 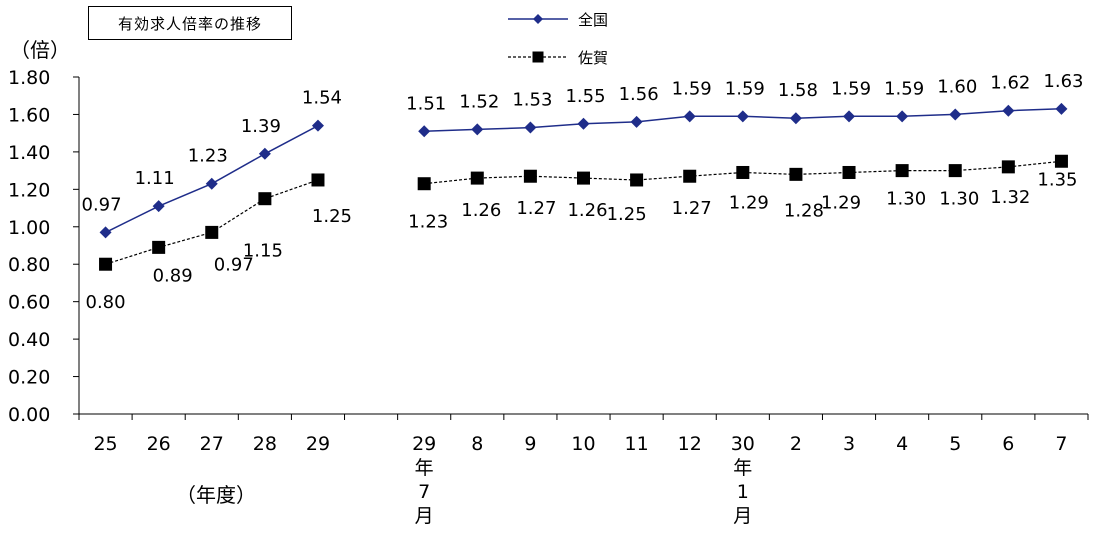 What do you see at coordinates (263, 251) in the screenshot?
I see `data-label: 1.15` at bounding box center [263, 251].